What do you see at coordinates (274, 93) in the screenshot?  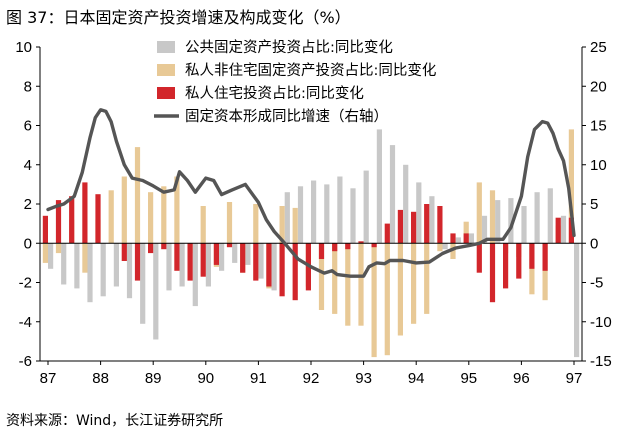 I see `legend-label: 私人住宅投资占比:同比变化` at bounding box center [274, 93].